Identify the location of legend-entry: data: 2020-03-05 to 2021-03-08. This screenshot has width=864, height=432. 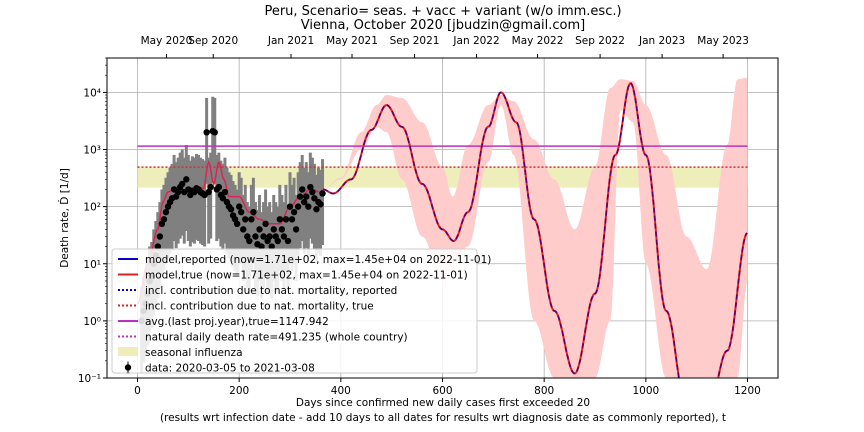
(219, 368).